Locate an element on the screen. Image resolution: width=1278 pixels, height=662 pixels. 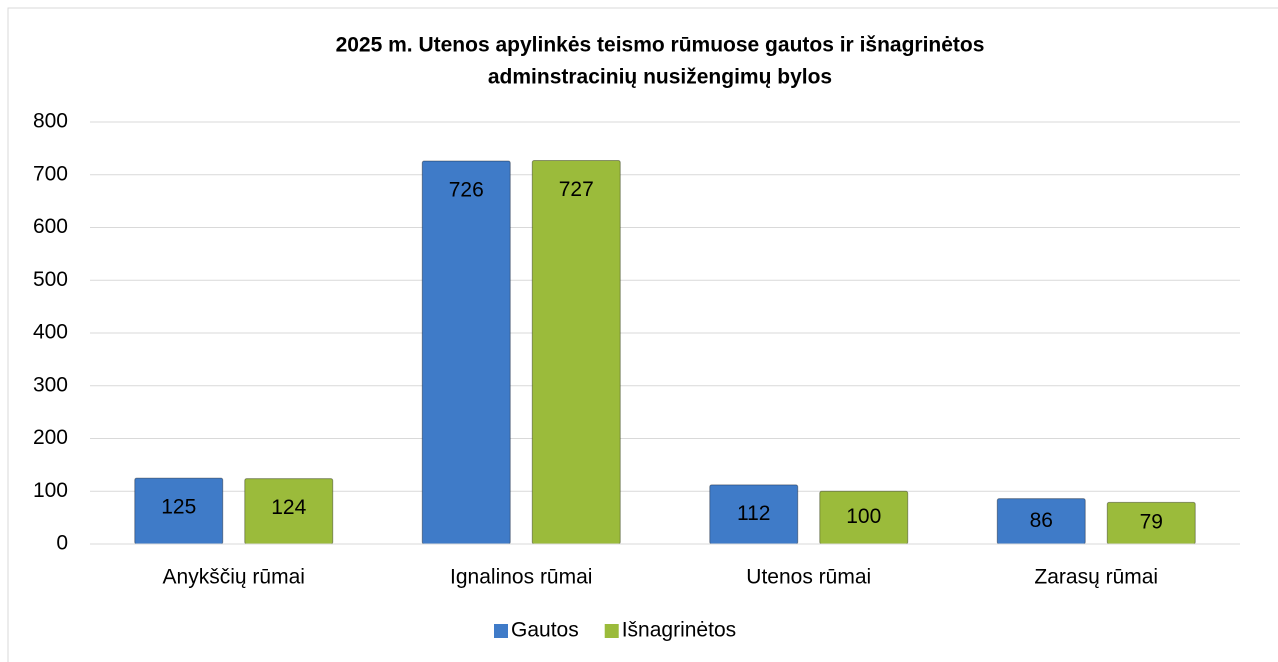
data-label: 726 is located at coordinates (466, 190).